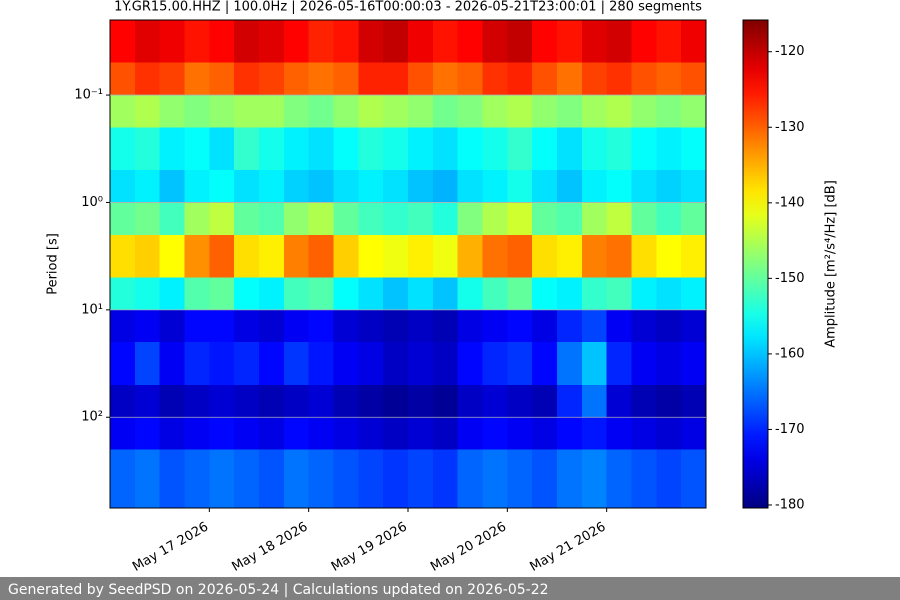 Image resolution: width=900 pixels, height=600 pixels. I want to click on colorbar-label: Amplitude [m²/s⁴/Hz] [dB], so click(831, 264).